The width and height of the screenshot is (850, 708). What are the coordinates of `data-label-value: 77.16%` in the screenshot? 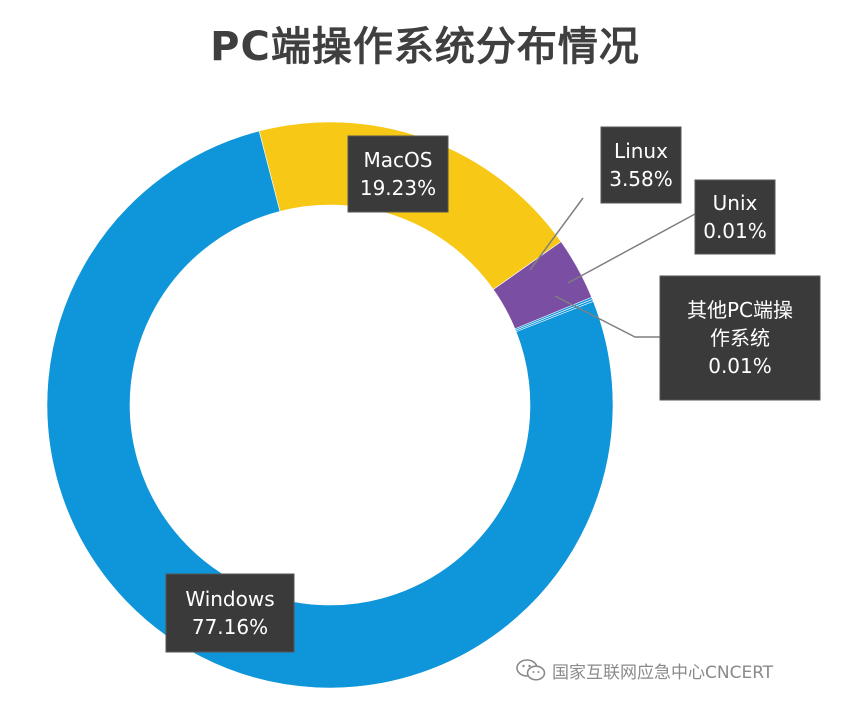 It's located at (230, 627).